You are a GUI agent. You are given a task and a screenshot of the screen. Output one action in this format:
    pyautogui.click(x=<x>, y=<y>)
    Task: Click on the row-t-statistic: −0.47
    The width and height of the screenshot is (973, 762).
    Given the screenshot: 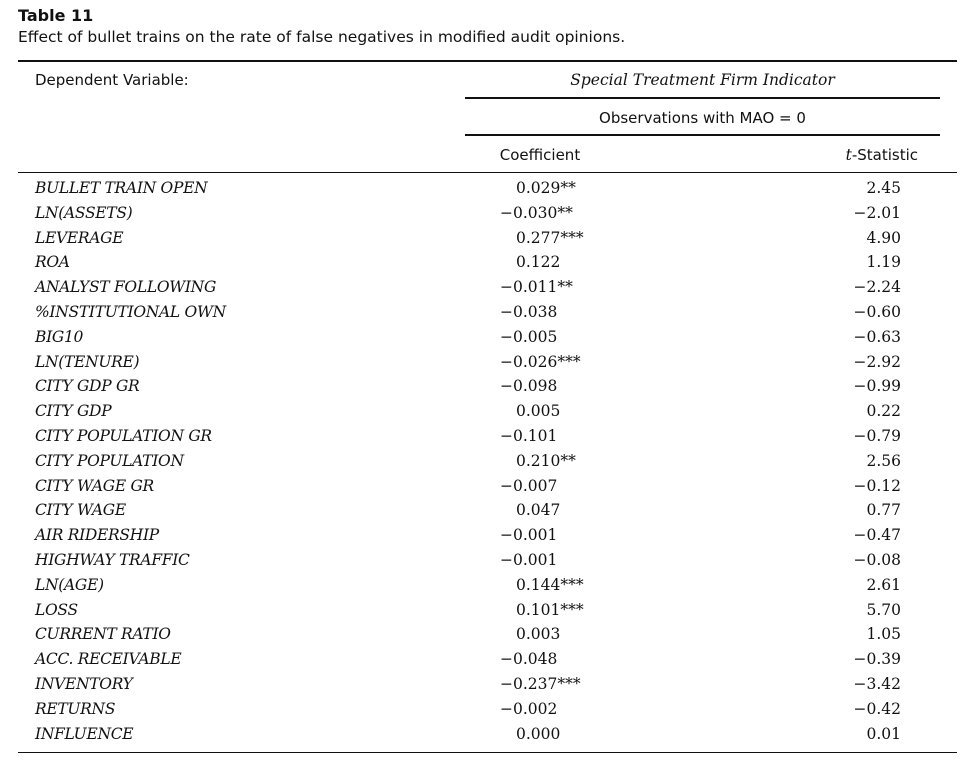 What is the action you would take?
    pyautogui.click(x=877, y=535)
    